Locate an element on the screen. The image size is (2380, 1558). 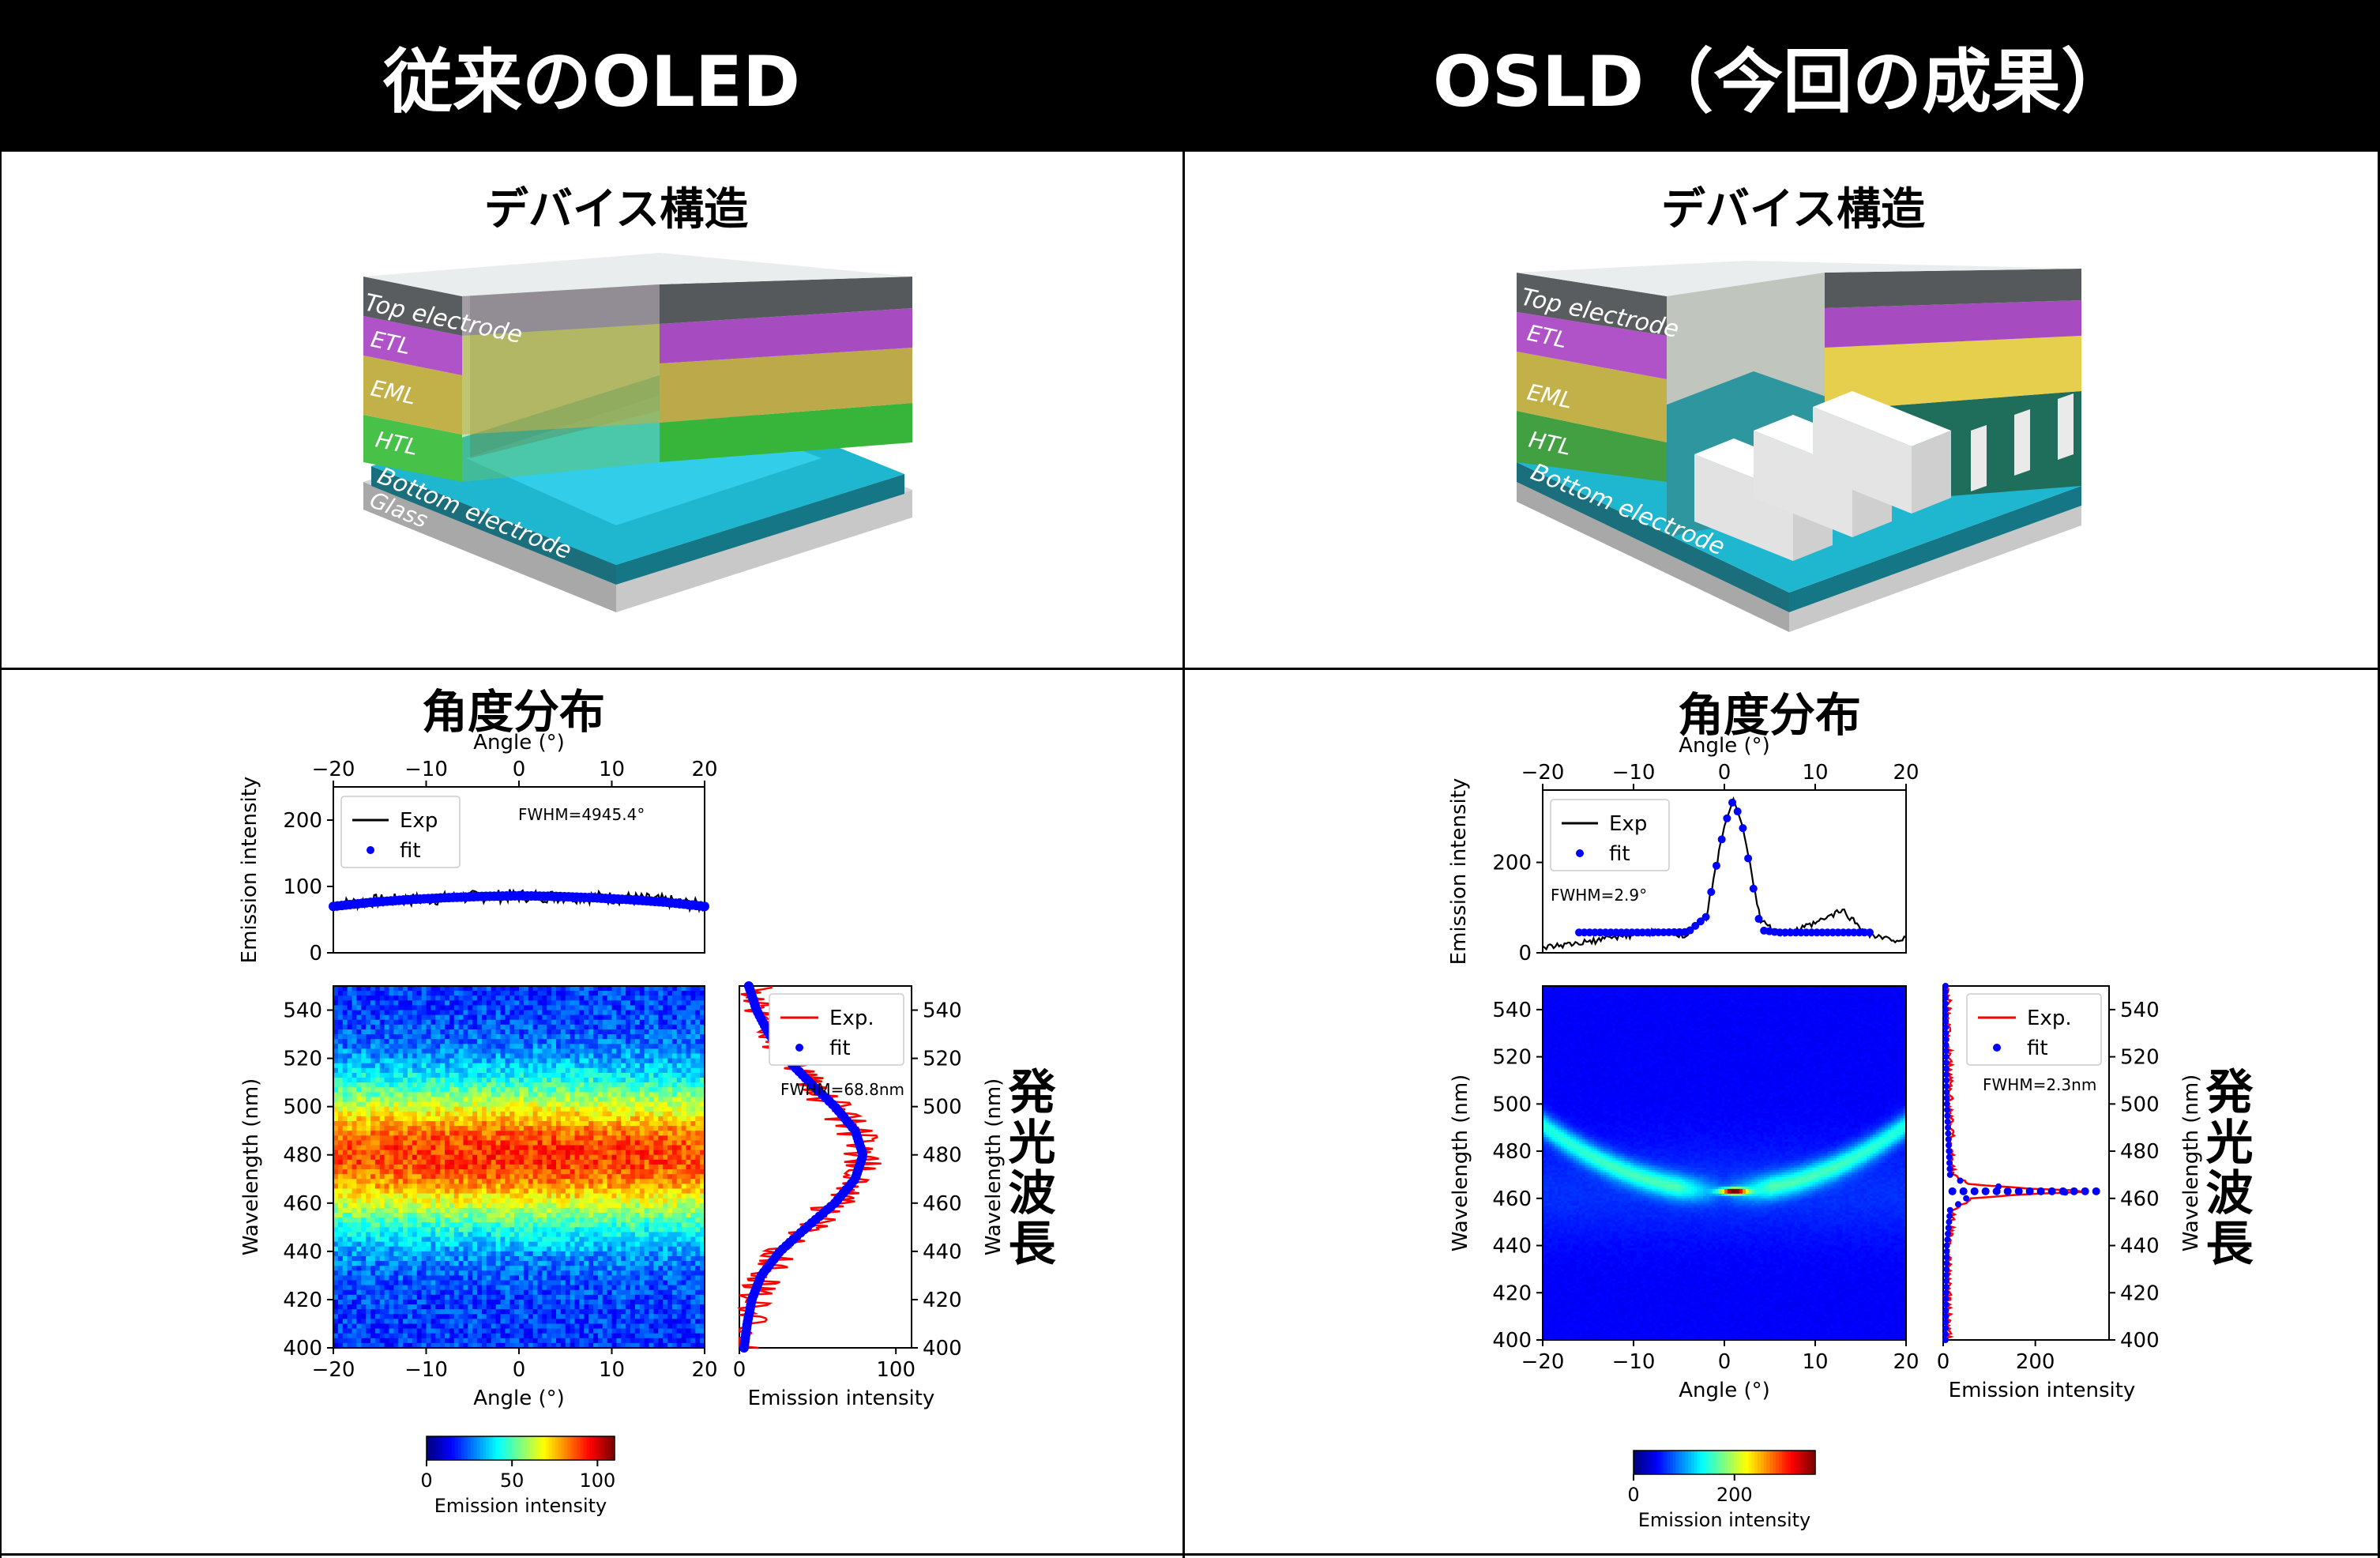
osld-top-side is located at coordinates (1953, 289).